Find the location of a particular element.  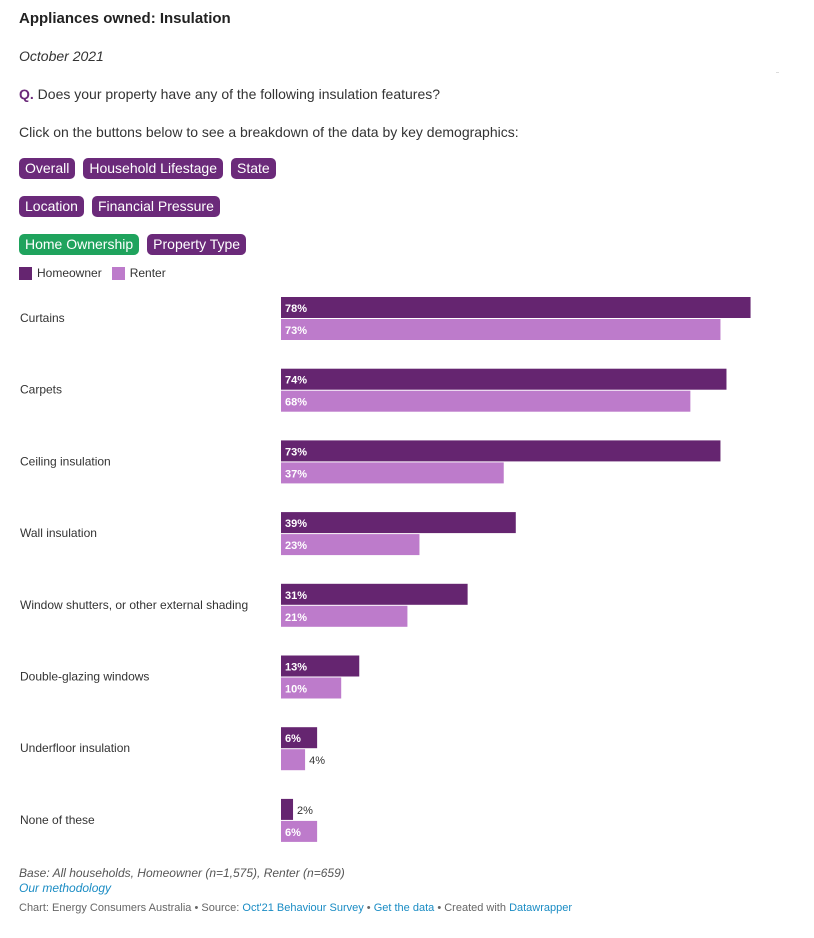

legend-label-renter: Renter is located at coordinates (147, 273).